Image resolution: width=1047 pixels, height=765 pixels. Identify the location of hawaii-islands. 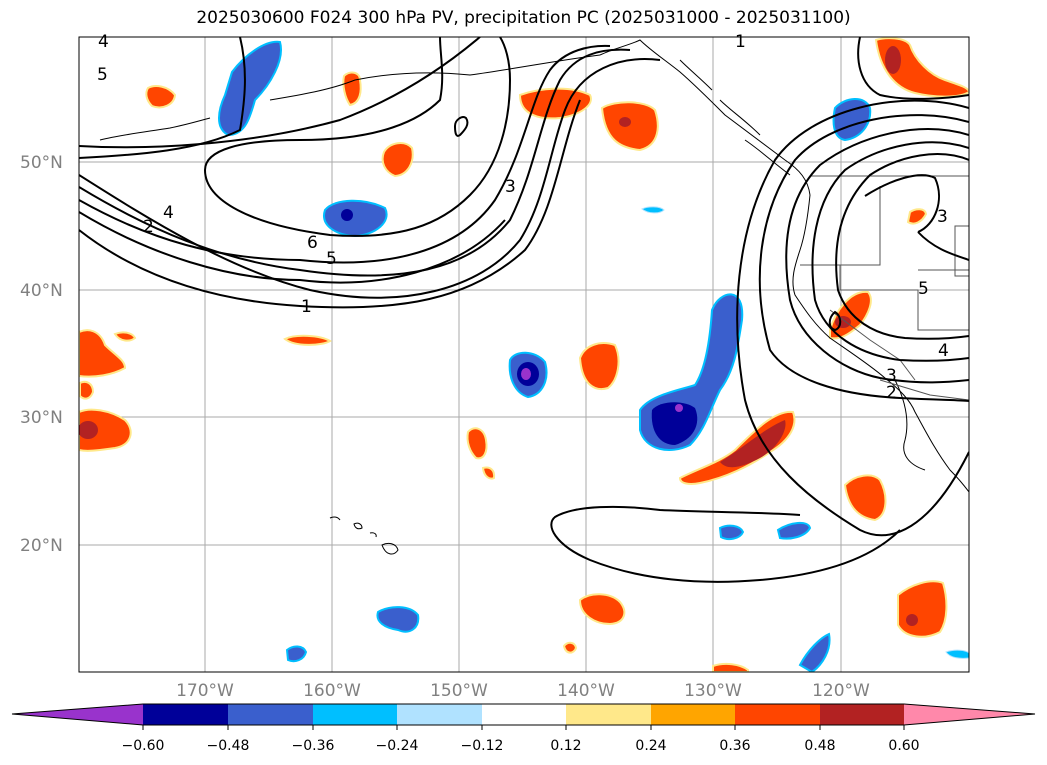
(364, 535).